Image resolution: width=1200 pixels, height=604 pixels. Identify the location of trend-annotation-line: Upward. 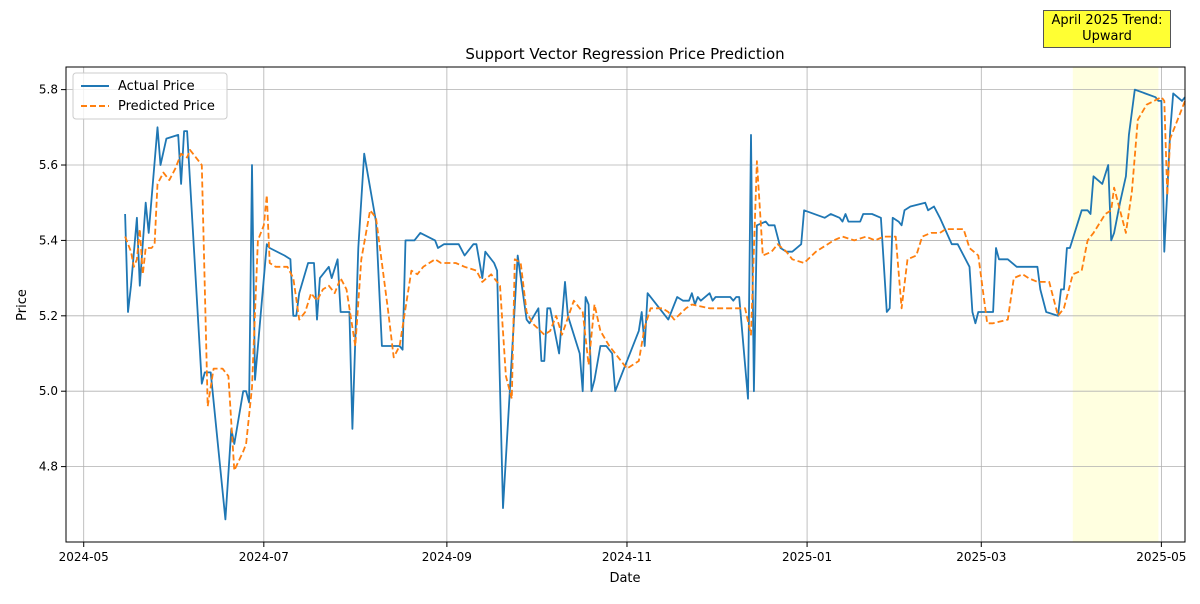
(1107, 36).